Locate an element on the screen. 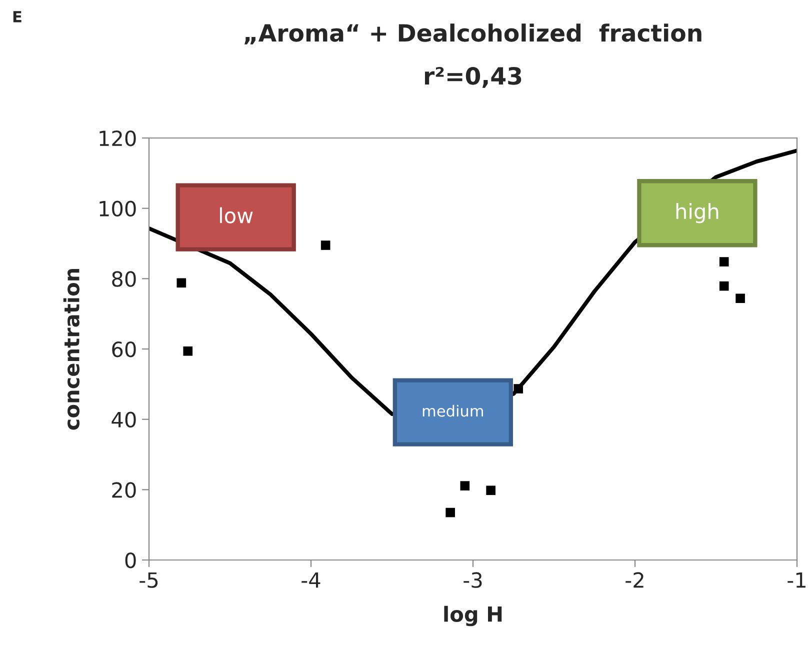  annotation: low is located at coordinates (236, 215).